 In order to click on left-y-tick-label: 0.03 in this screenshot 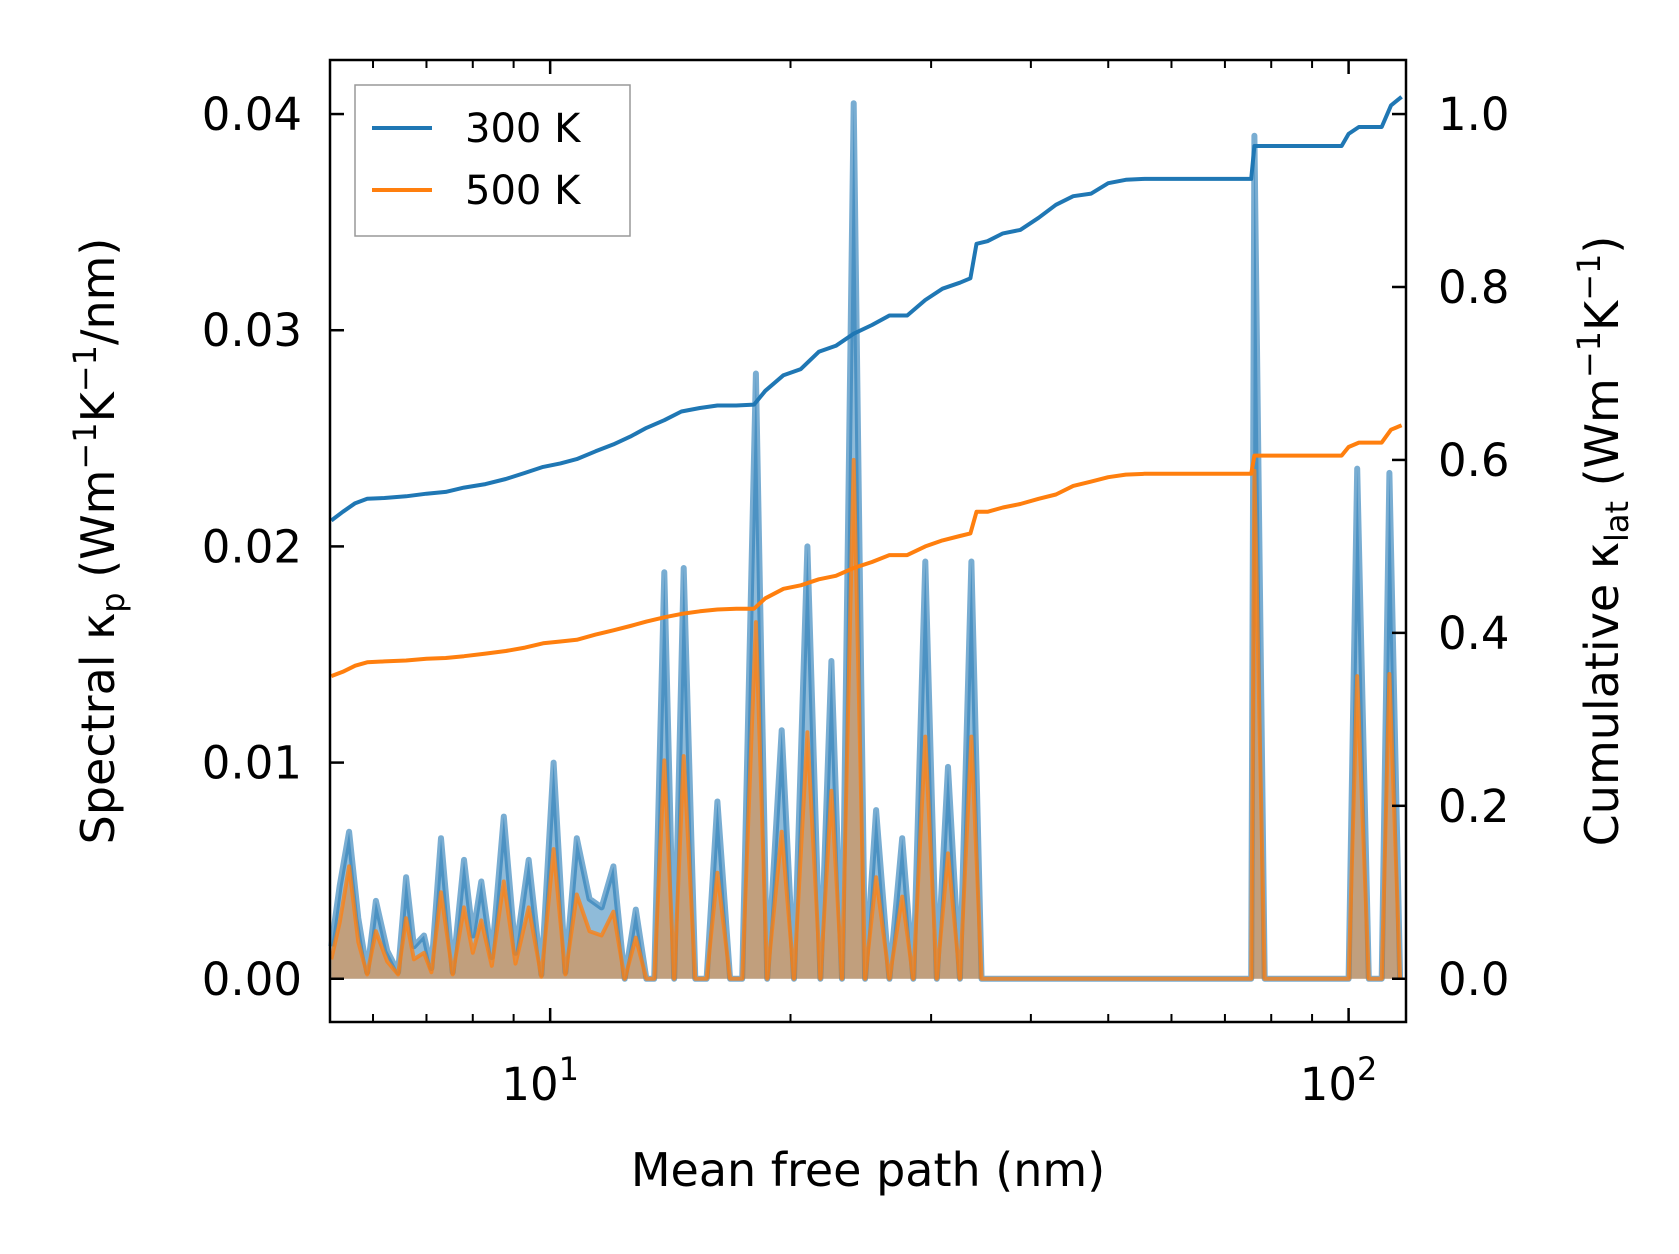, I will do `click(252, 330)`.